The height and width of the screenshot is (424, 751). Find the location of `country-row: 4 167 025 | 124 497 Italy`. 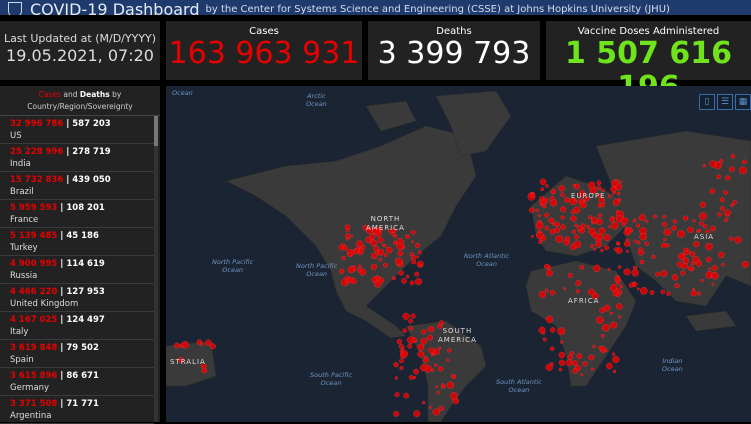

country-row: 4 167 025 | 124 497 Italy is located at coordinates (77, 326).